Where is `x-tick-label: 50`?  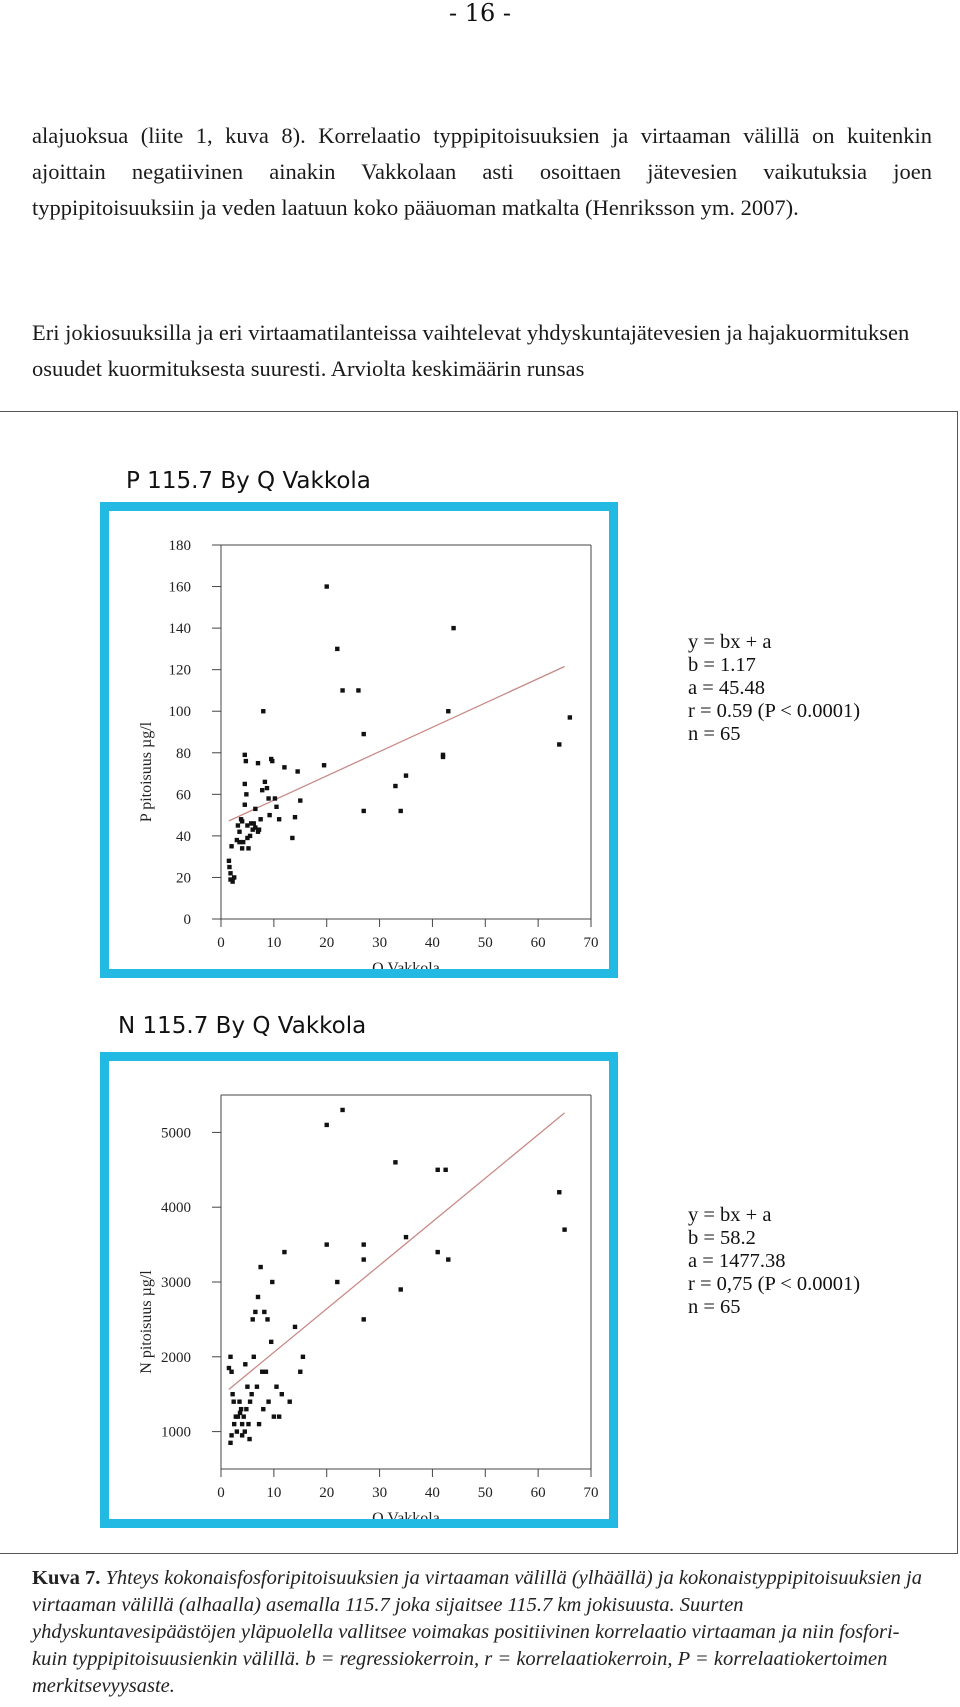
x-tick-label: 50 is located at coordinates (485, 943).